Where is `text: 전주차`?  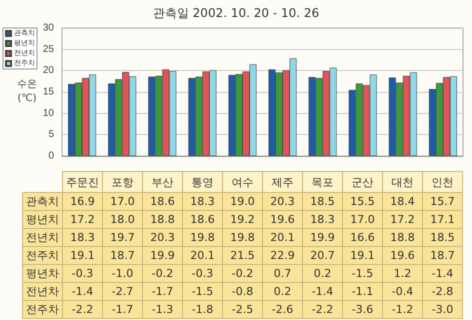 text: 전주차 is located at coordinates (42, 309).